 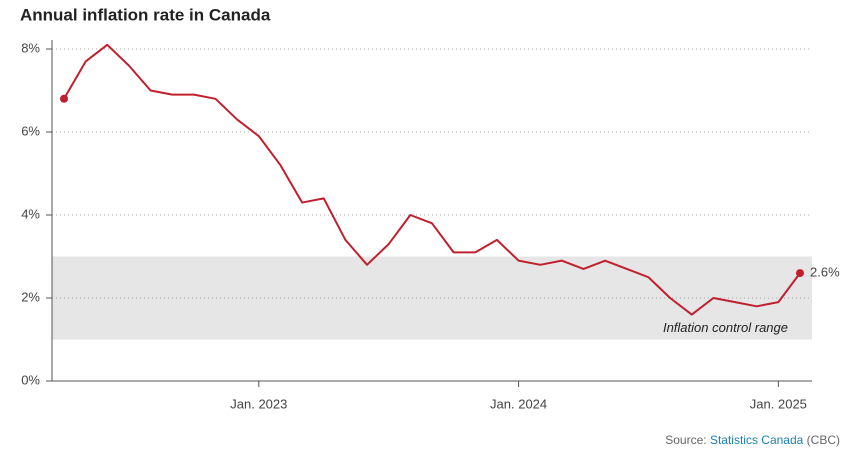 What do you see at coordinates (30, 296) in the screenshot?
I see `y-tick-label: 2%` at bounding box center [30, 296].